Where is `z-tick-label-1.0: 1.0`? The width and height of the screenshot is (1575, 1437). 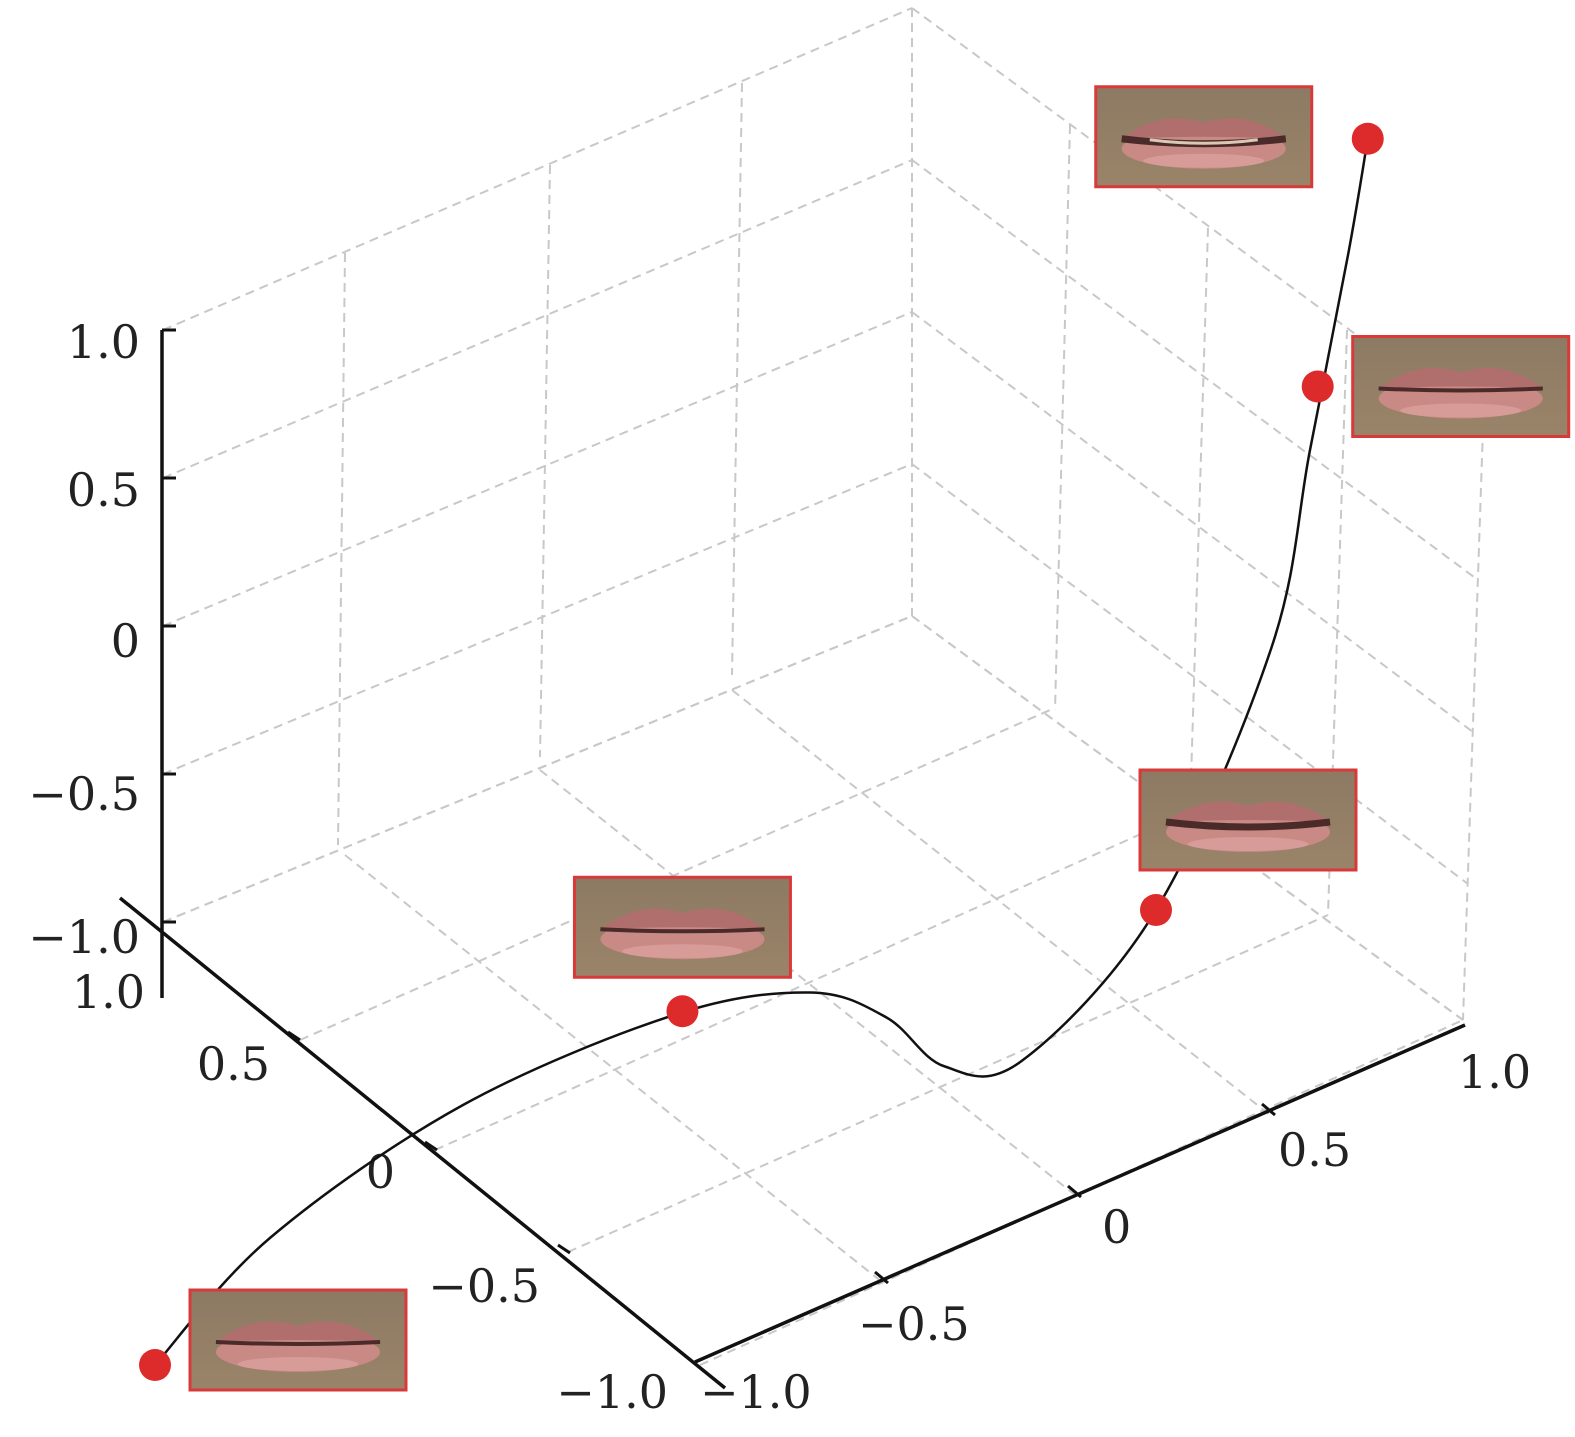
z-tick-label-1.0: 1.0 is located at coordinates (103, 342).